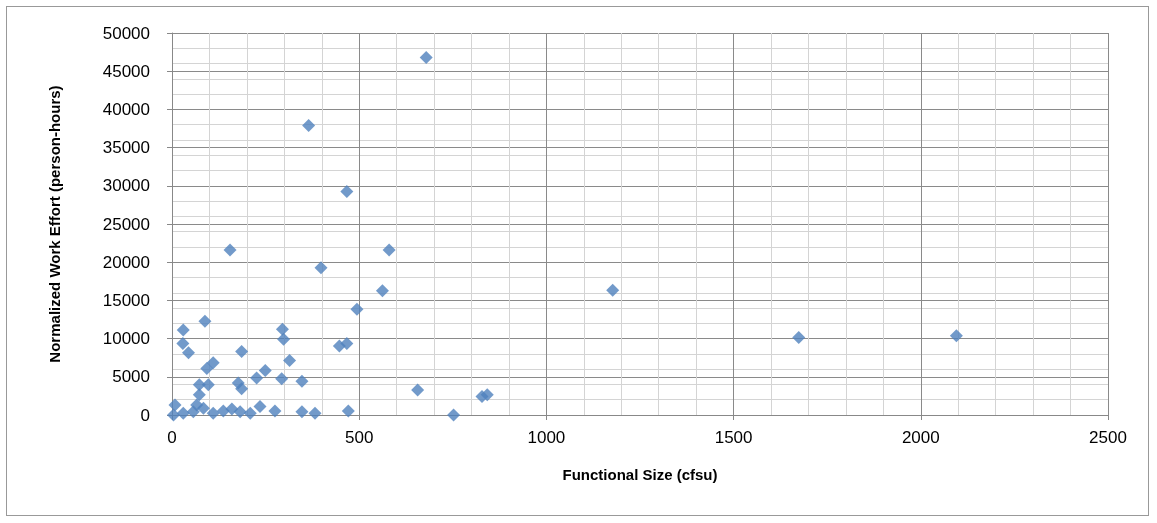  What do you see at coordinates (1108, 437) in the screenshot?
I see `x-tick-label: 2500` at bounding box center [1108, 437].